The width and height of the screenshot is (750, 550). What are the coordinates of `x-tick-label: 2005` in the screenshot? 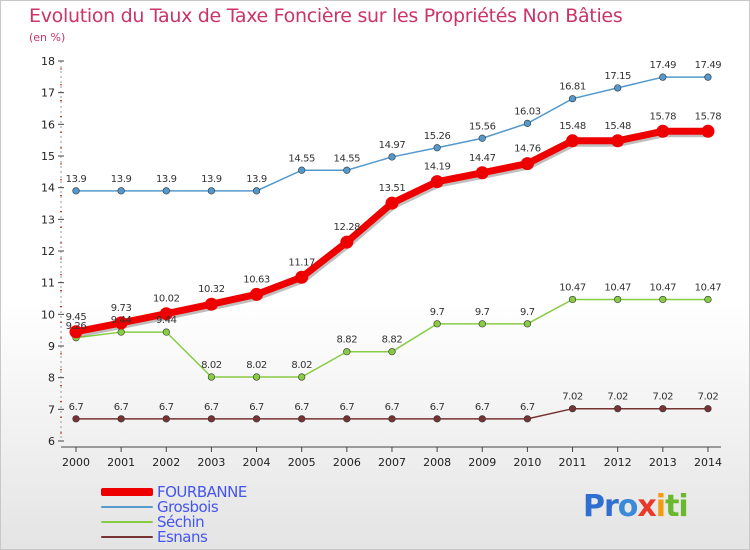 It's located at (302, 462).